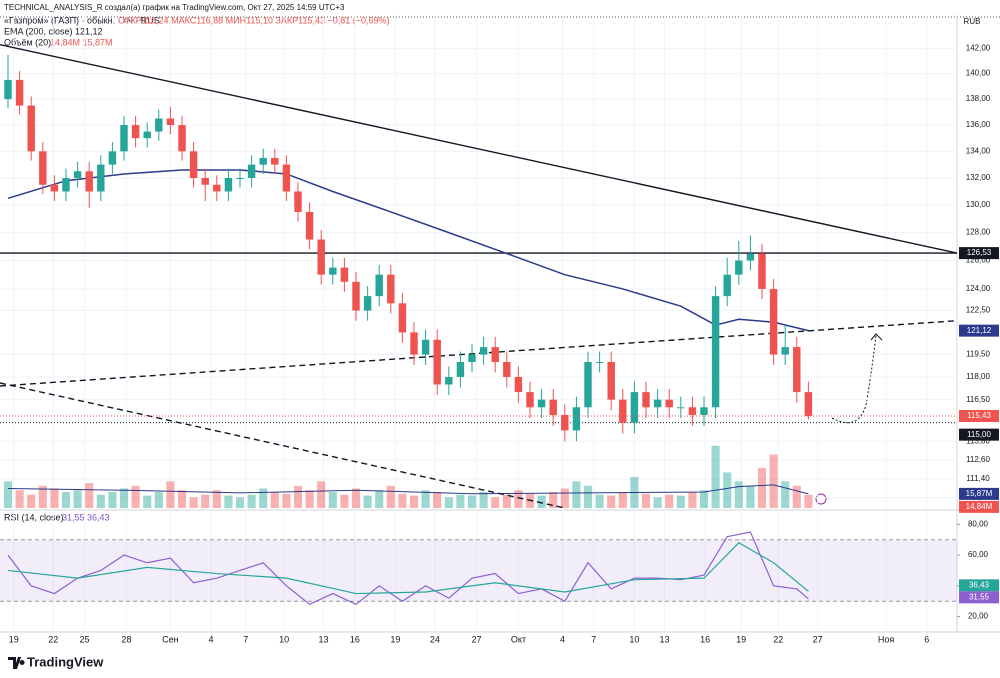  What do you see at coordinates (978, 48) in the screenshot?
I see `y-tick-label: 142,00` at bounding box center [978, 48].